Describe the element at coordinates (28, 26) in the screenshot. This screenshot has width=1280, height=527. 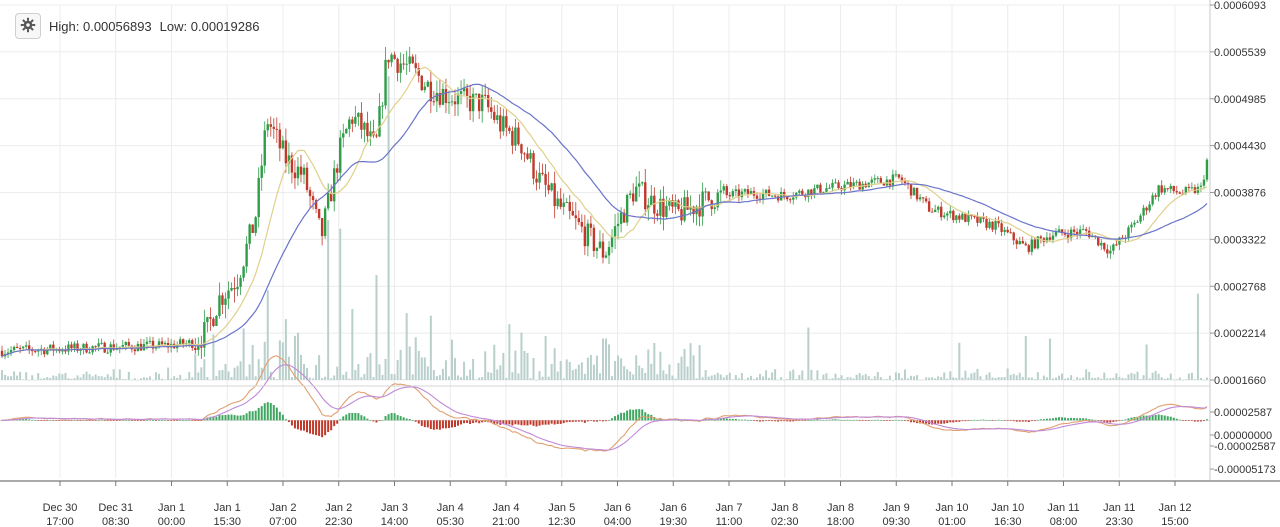
I see `settings-button` at that location.